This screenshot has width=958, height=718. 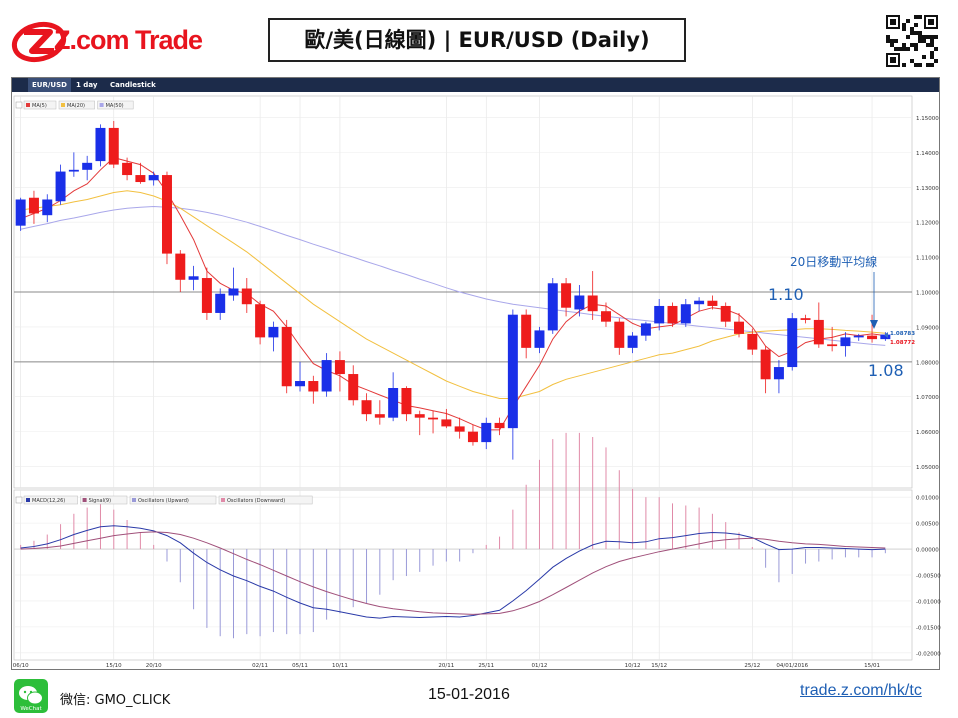 I want to click on chart-style-tab: Candlestick, so click(x=133, y=85).